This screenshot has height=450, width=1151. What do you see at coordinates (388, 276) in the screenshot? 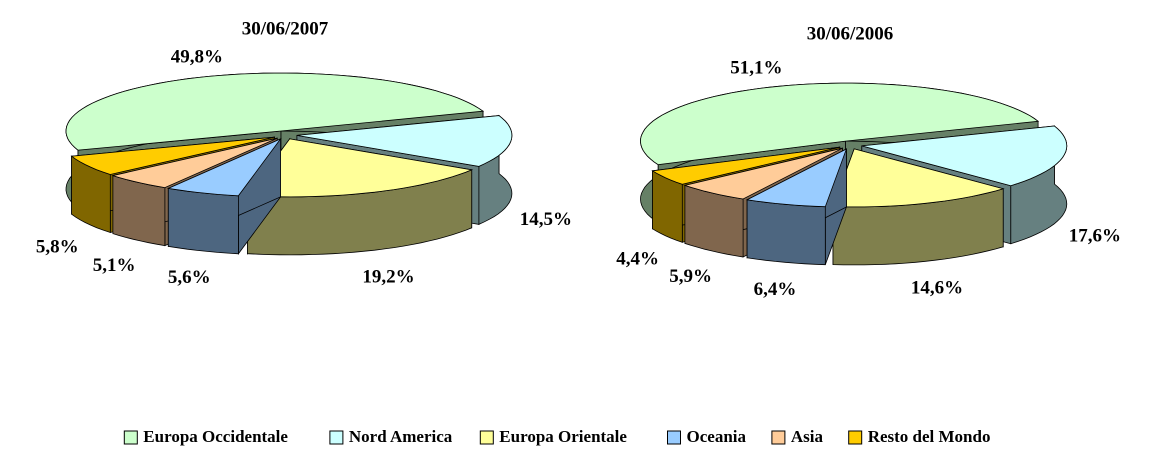
I see `data-label: 19,2%` at bounding box center [388, 276].